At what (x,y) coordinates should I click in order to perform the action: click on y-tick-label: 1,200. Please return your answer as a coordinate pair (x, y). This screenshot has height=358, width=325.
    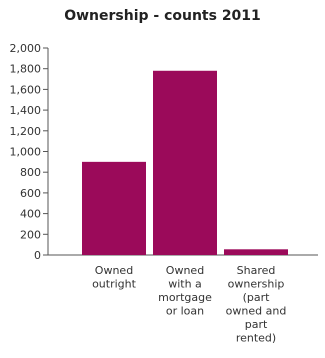
    Looking at the image, I should click on (26, 131).